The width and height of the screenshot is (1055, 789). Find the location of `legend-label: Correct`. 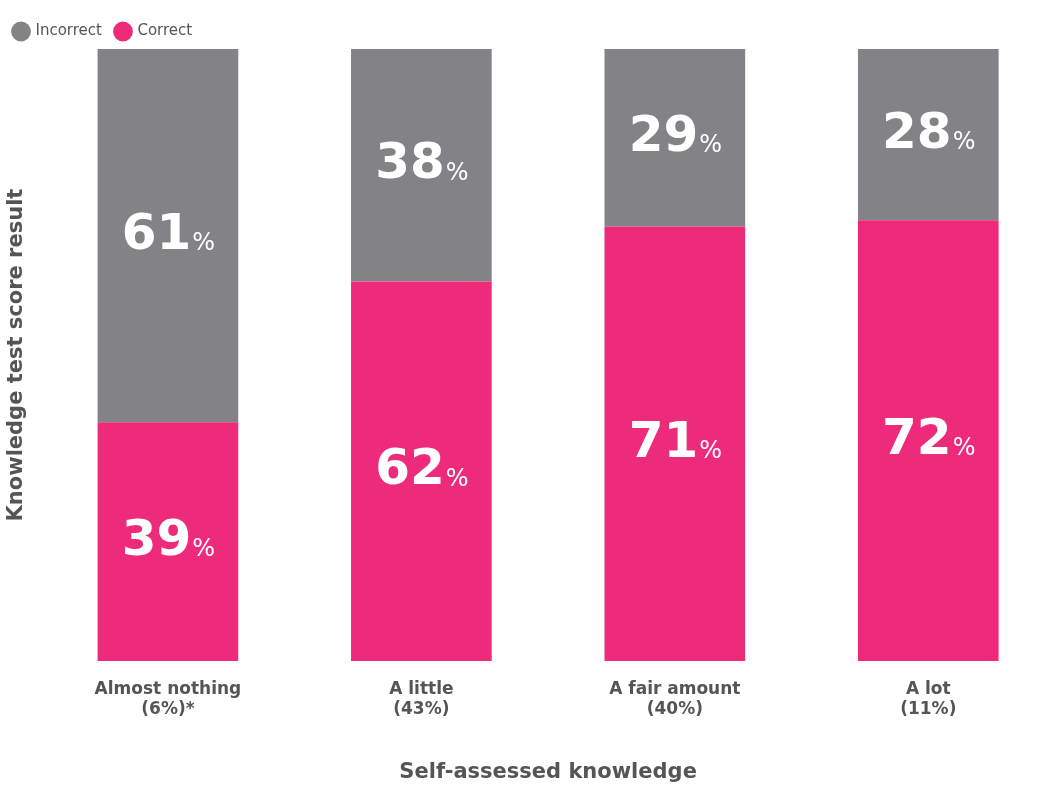

legend-label: Correct is located at coordinates (165, 30).